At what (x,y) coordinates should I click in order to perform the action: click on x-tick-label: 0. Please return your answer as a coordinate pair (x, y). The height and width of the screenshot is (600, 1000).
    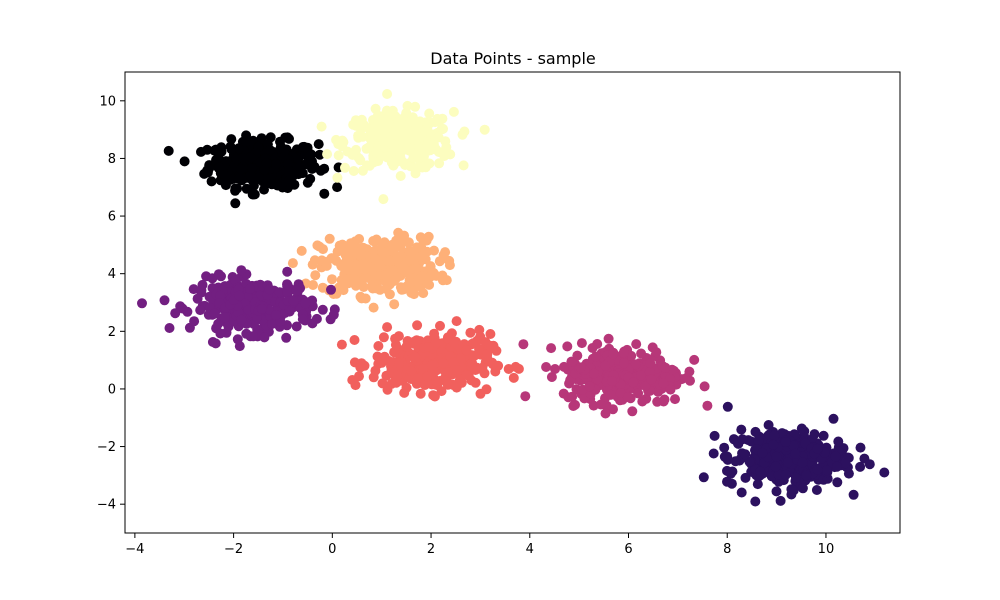
    Looking at the image, I should click on (332, 549).